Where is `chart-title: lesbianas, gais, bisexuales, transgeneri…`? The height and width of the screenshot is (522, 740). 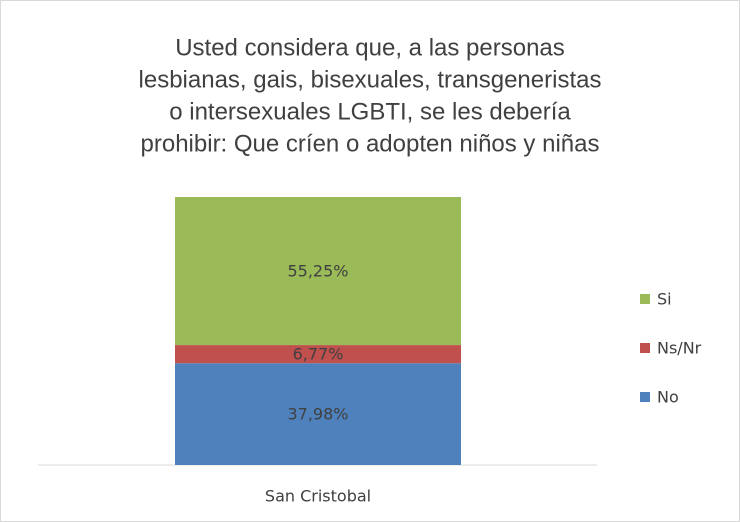 chart-title: lesbianas, gais, bisexuales, transgeneri… is located at coordinates (370, 79).